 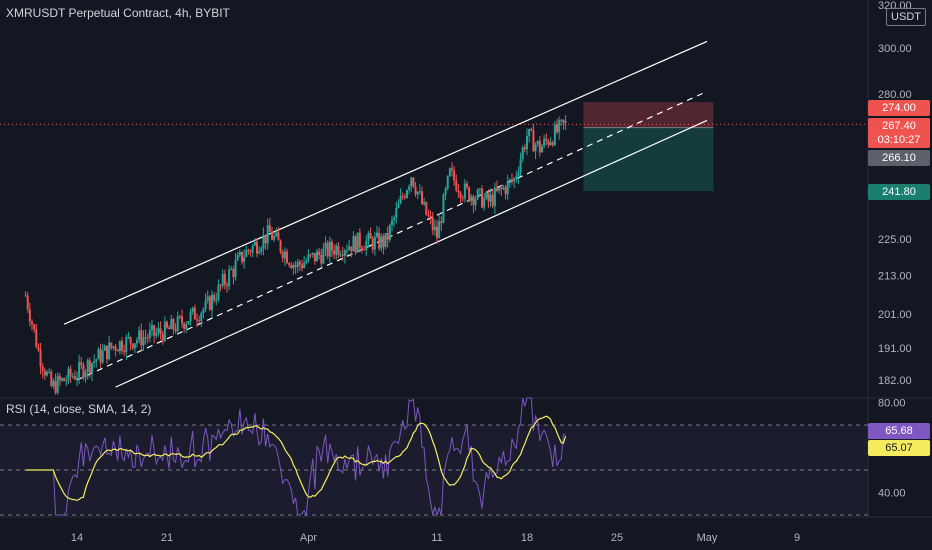 I want to click on currency-badge: USDT, so click(x=906, y=17).